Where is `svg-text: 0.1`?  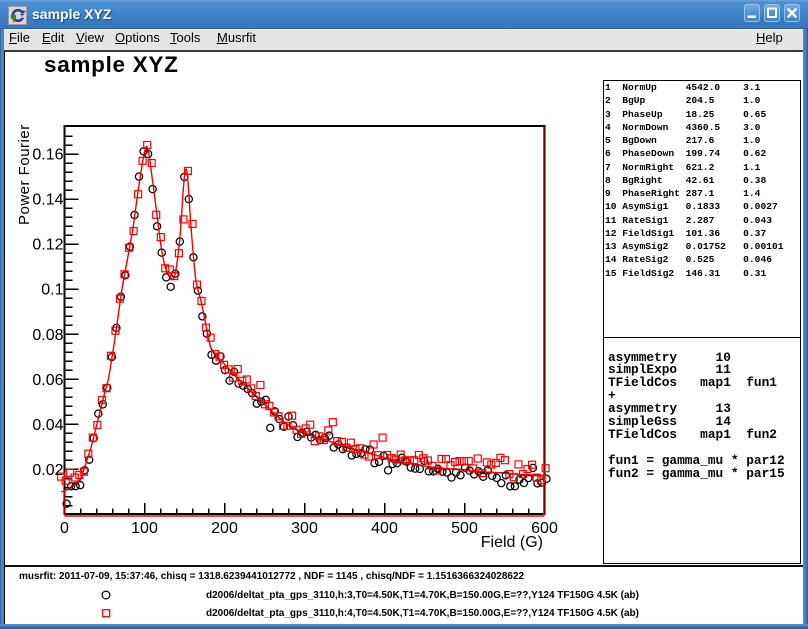 svg-text: 0.1 is located at coordinates (52, 290).